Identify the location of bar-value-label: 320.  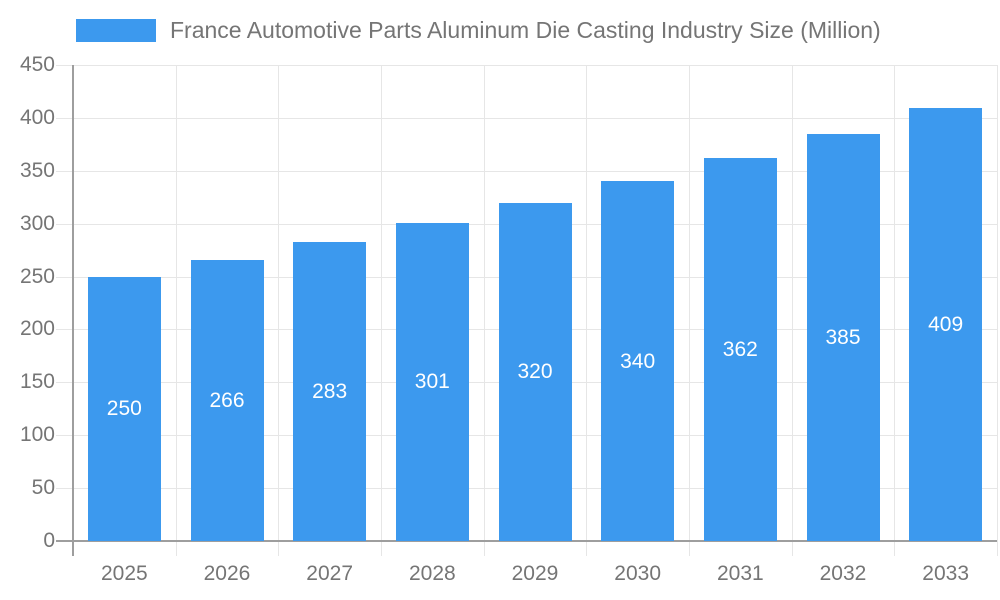
(535, 372).